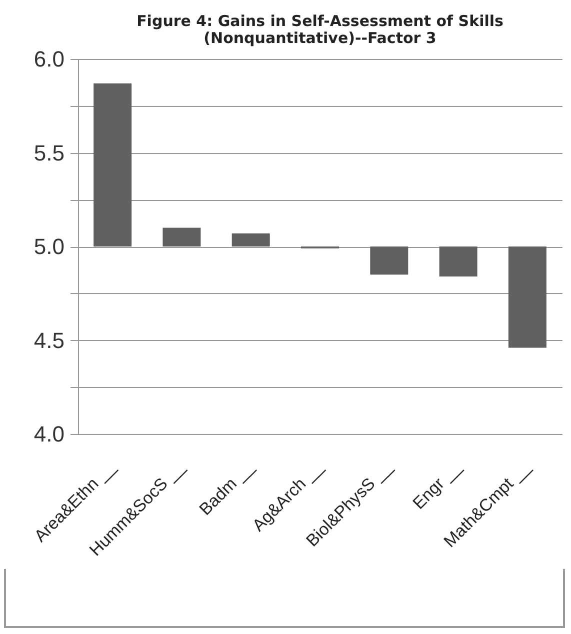  I want to click on y-tick-label: 4.5, so click(49, 340).